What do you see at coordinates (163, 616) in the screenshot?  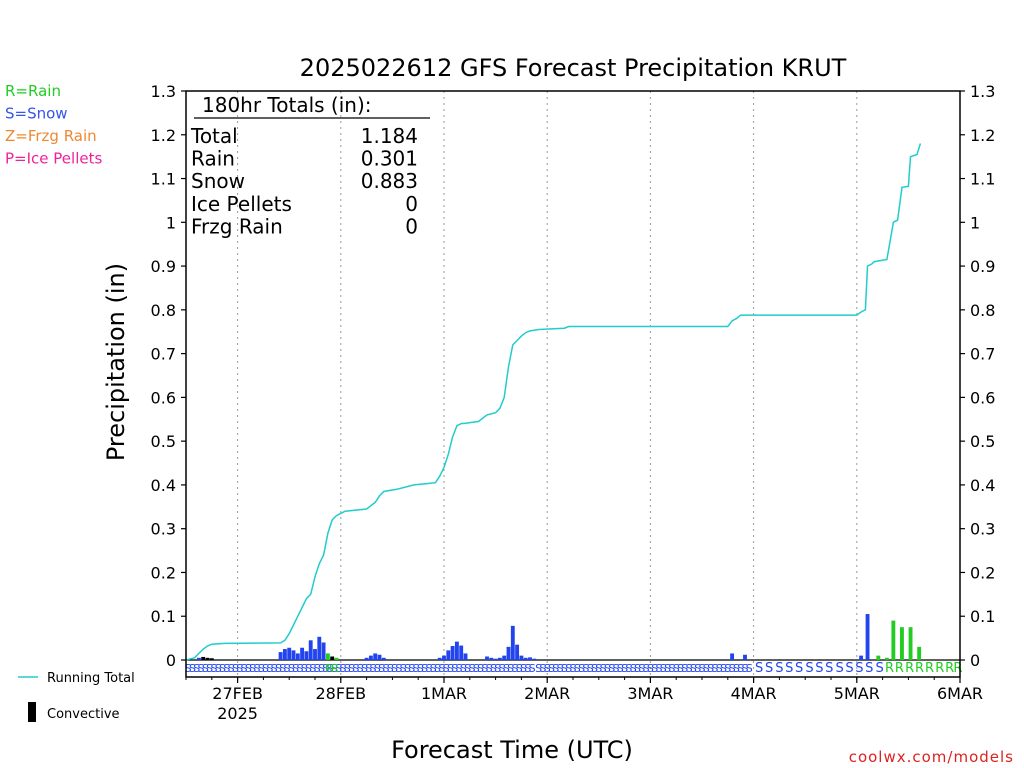 I see `y-tick-label: 0.1` at bounding box center [163, 616].